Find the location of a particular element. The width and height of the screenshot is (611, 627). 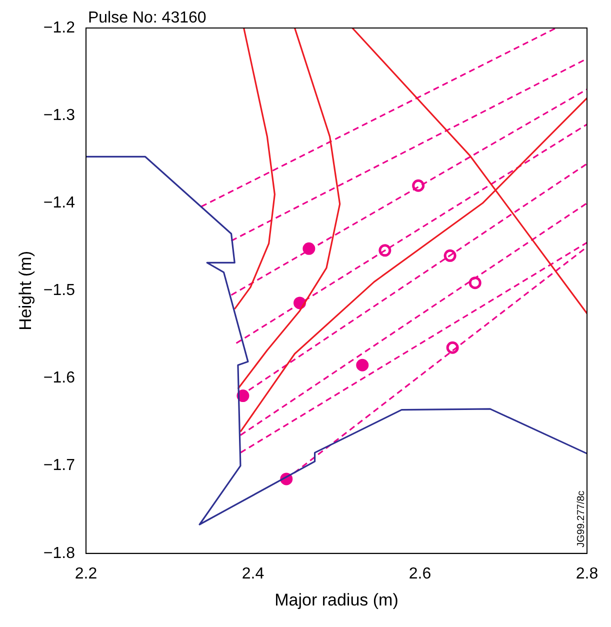

x-tick-label: 2.8 is located at coordinates (587, 573).